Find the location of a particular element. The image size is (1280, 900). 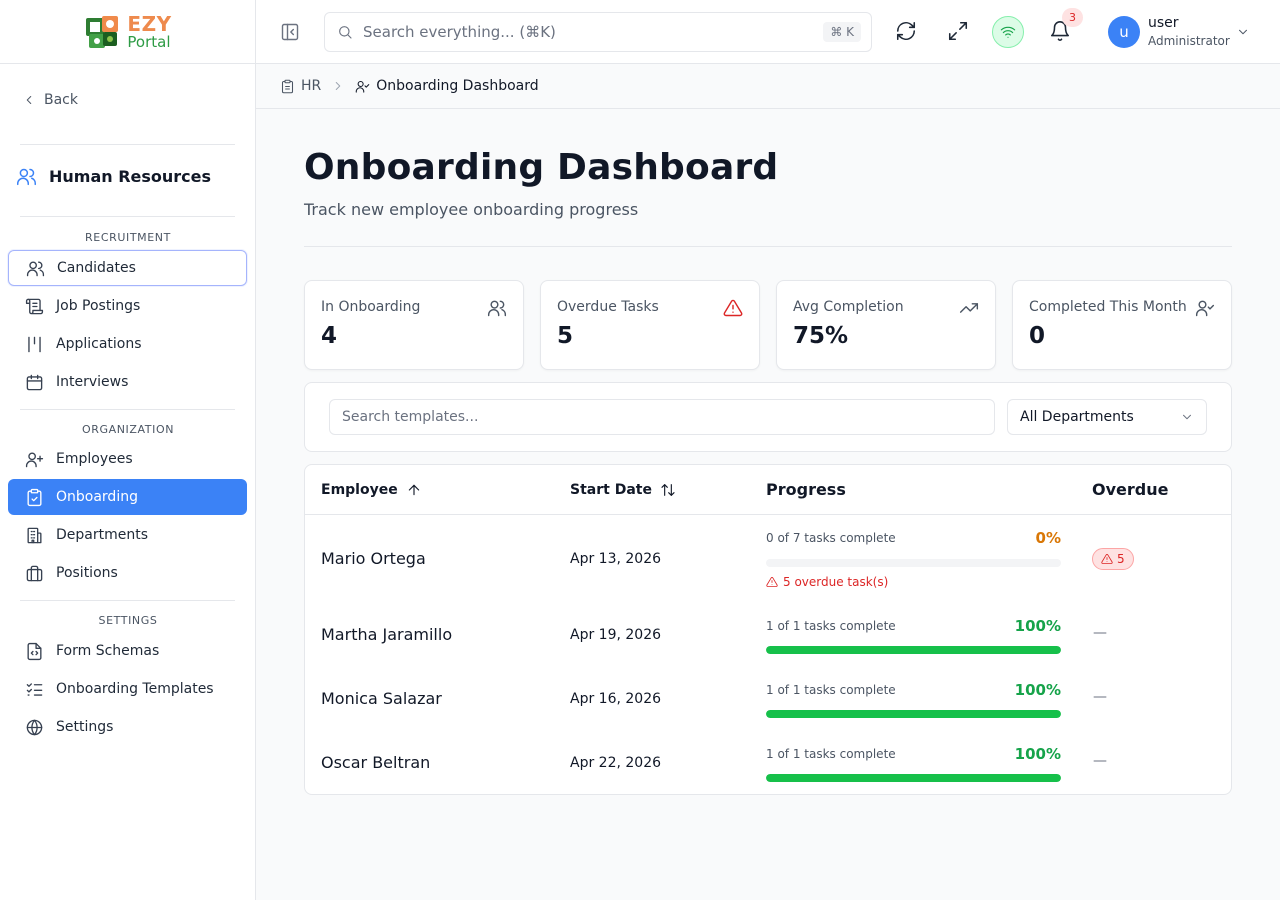

sidebar-toggle-button is located at coordinates (290, 32).